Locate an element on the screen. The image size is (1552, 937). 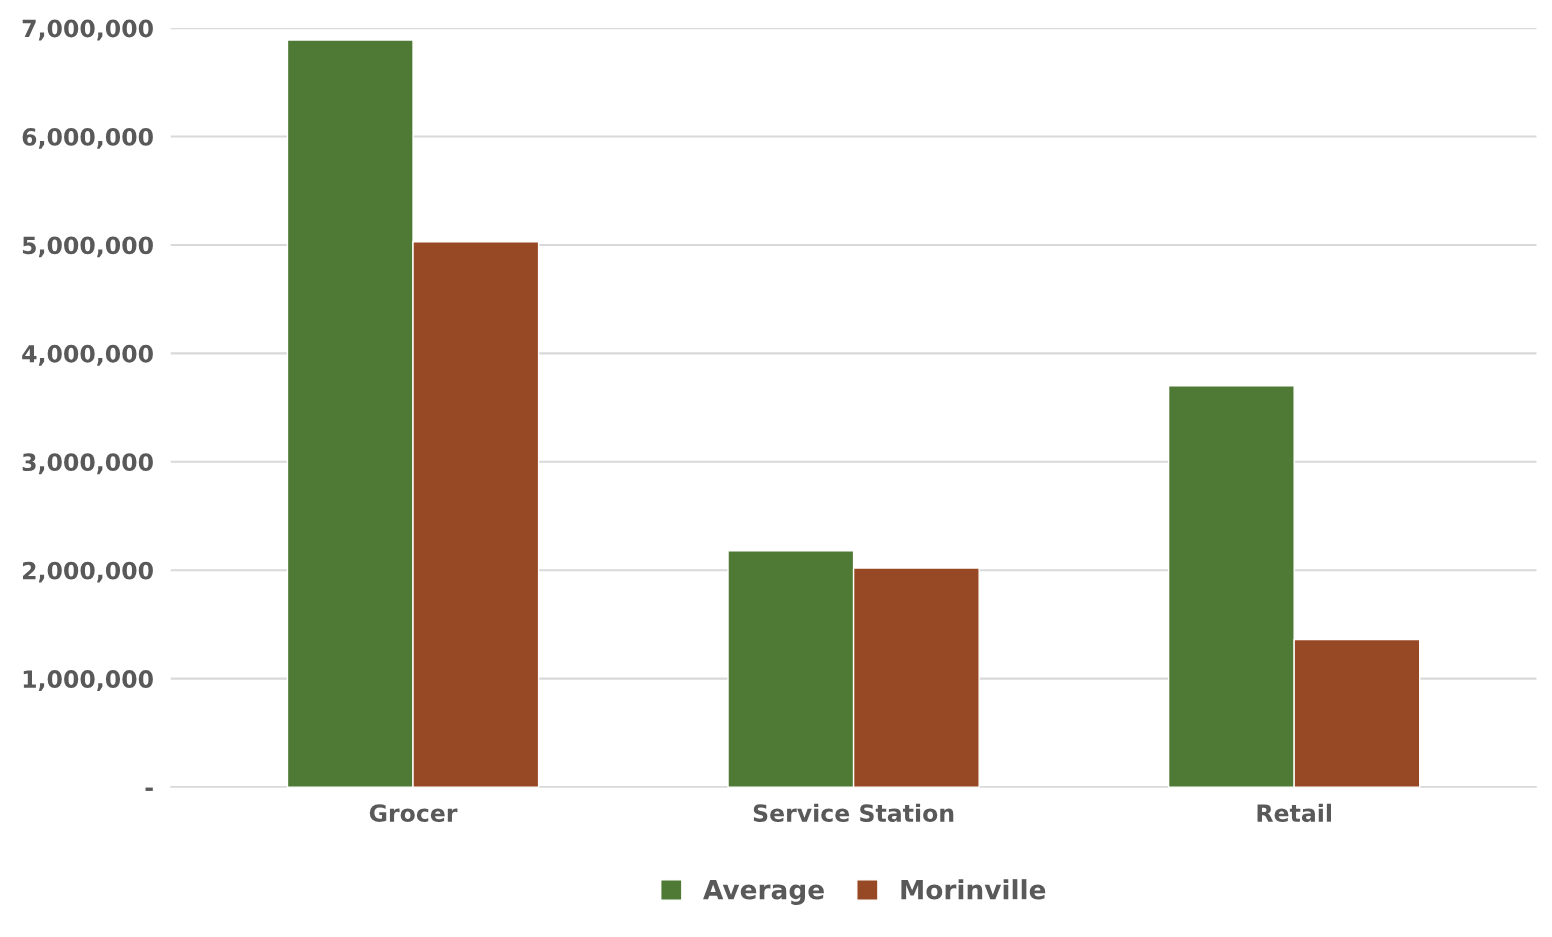
x-tick-label: Service Station is located at coordinates (853, 813).